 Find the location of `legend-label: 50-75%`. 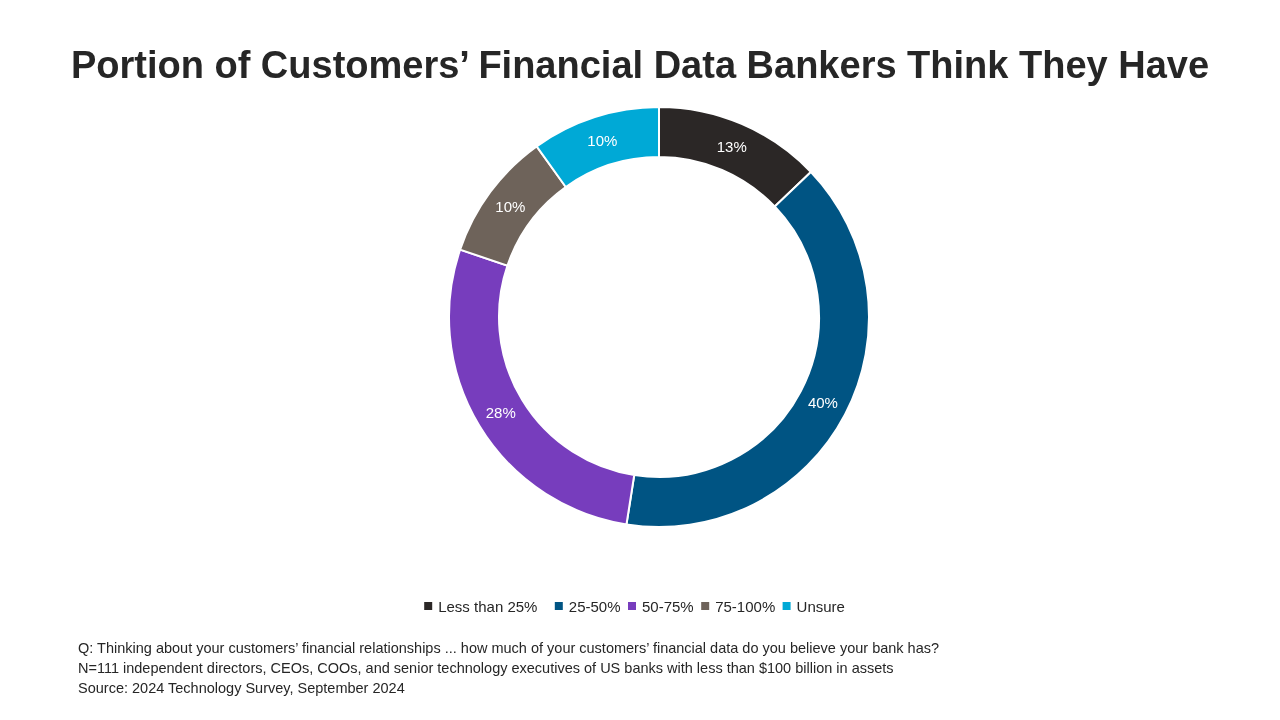

legend-label: 50-75% is located at coordinates (668, 606).